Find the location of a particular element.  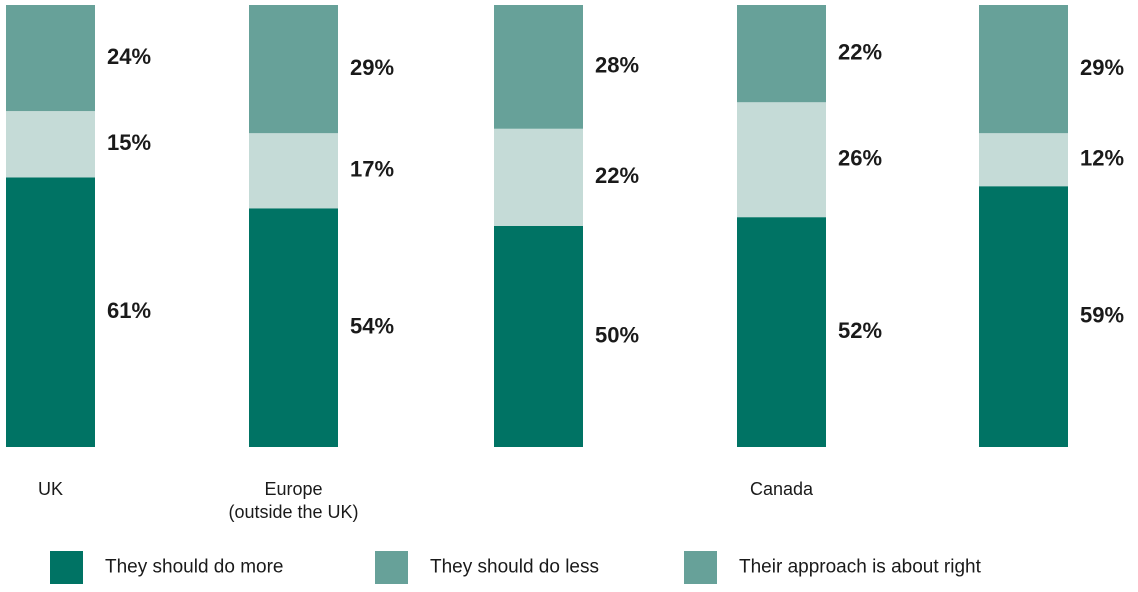

value-label-2-cat-5: 12% is located at coordinates (1102, 158).